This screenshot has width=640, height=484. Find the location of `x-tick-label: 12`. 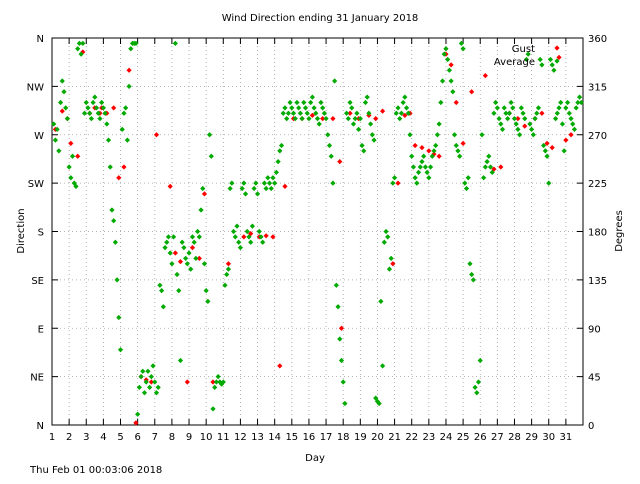

x-tick-label: 12 is located at coordinates (240, 437).